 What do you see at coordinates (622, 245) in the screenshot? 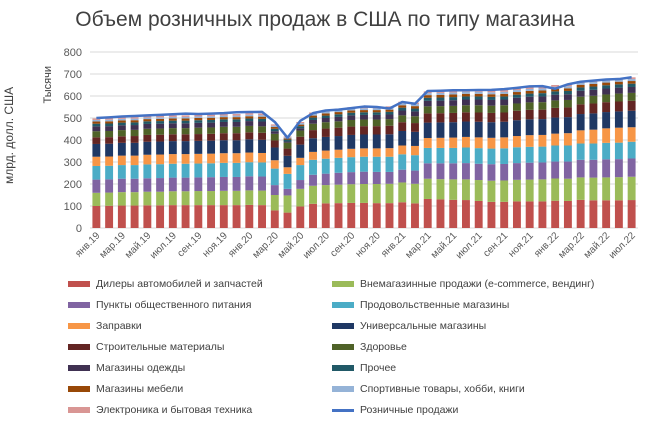
I see `x-tick-label: июл.22` at bounding box center [622, 245].